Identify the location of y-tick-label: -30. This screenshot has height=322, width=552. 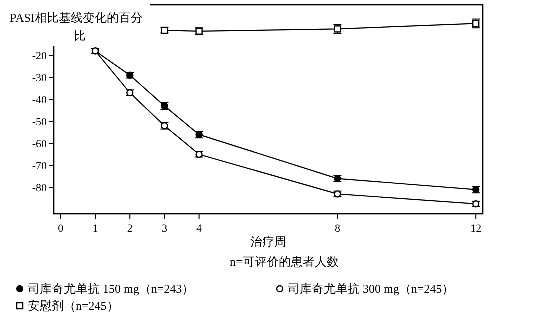
(40, 78).